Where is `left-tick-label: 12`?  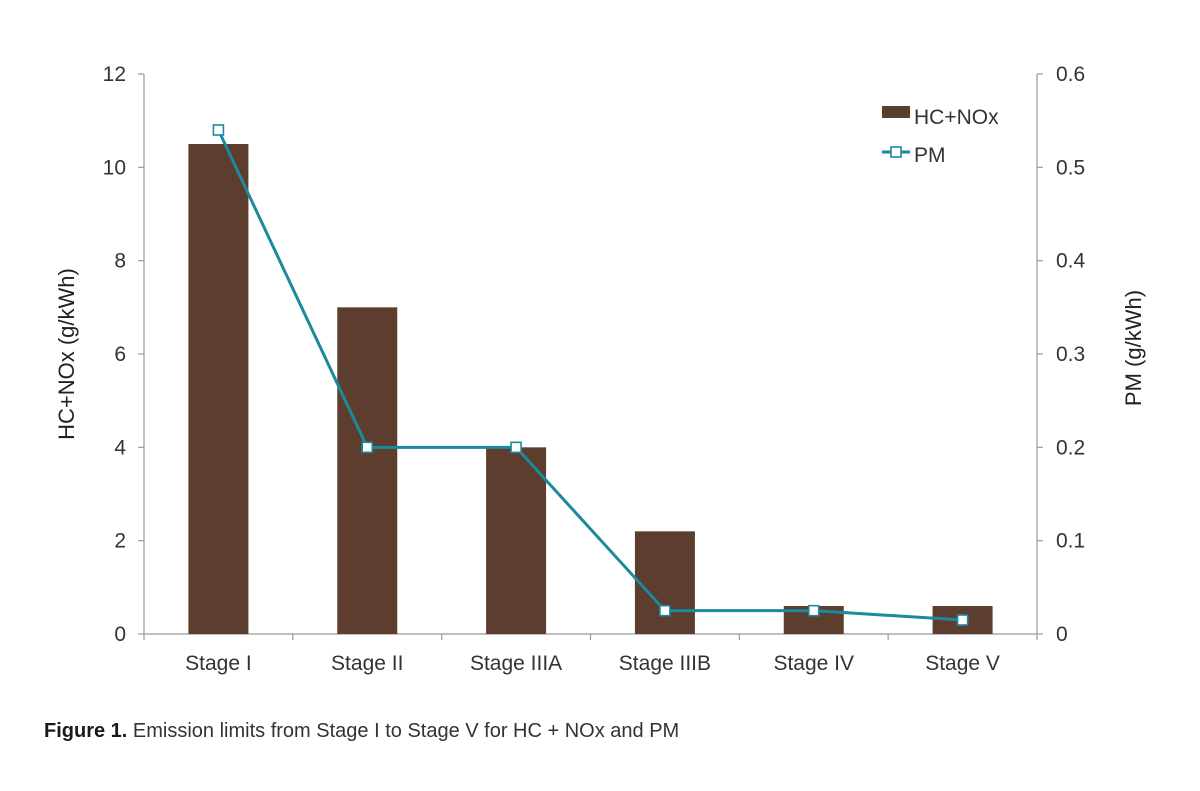
left-tick-label: 12 is located at coordinates (114, 74).